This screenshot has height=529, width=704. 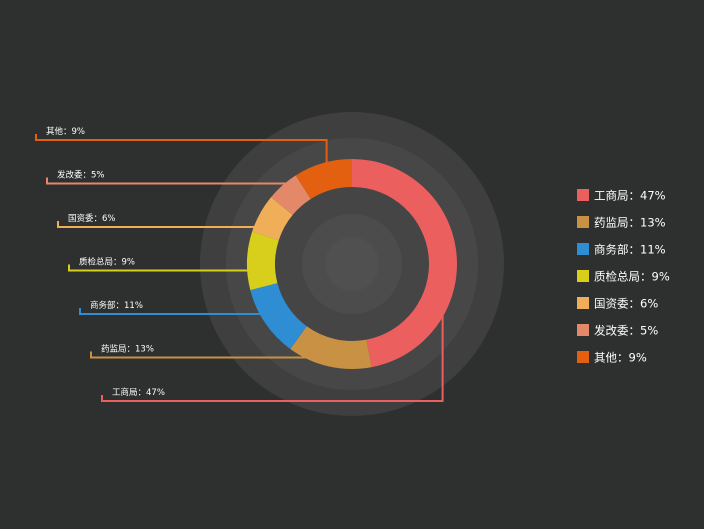 I want to click on center-core, so click(x=352, y=264).